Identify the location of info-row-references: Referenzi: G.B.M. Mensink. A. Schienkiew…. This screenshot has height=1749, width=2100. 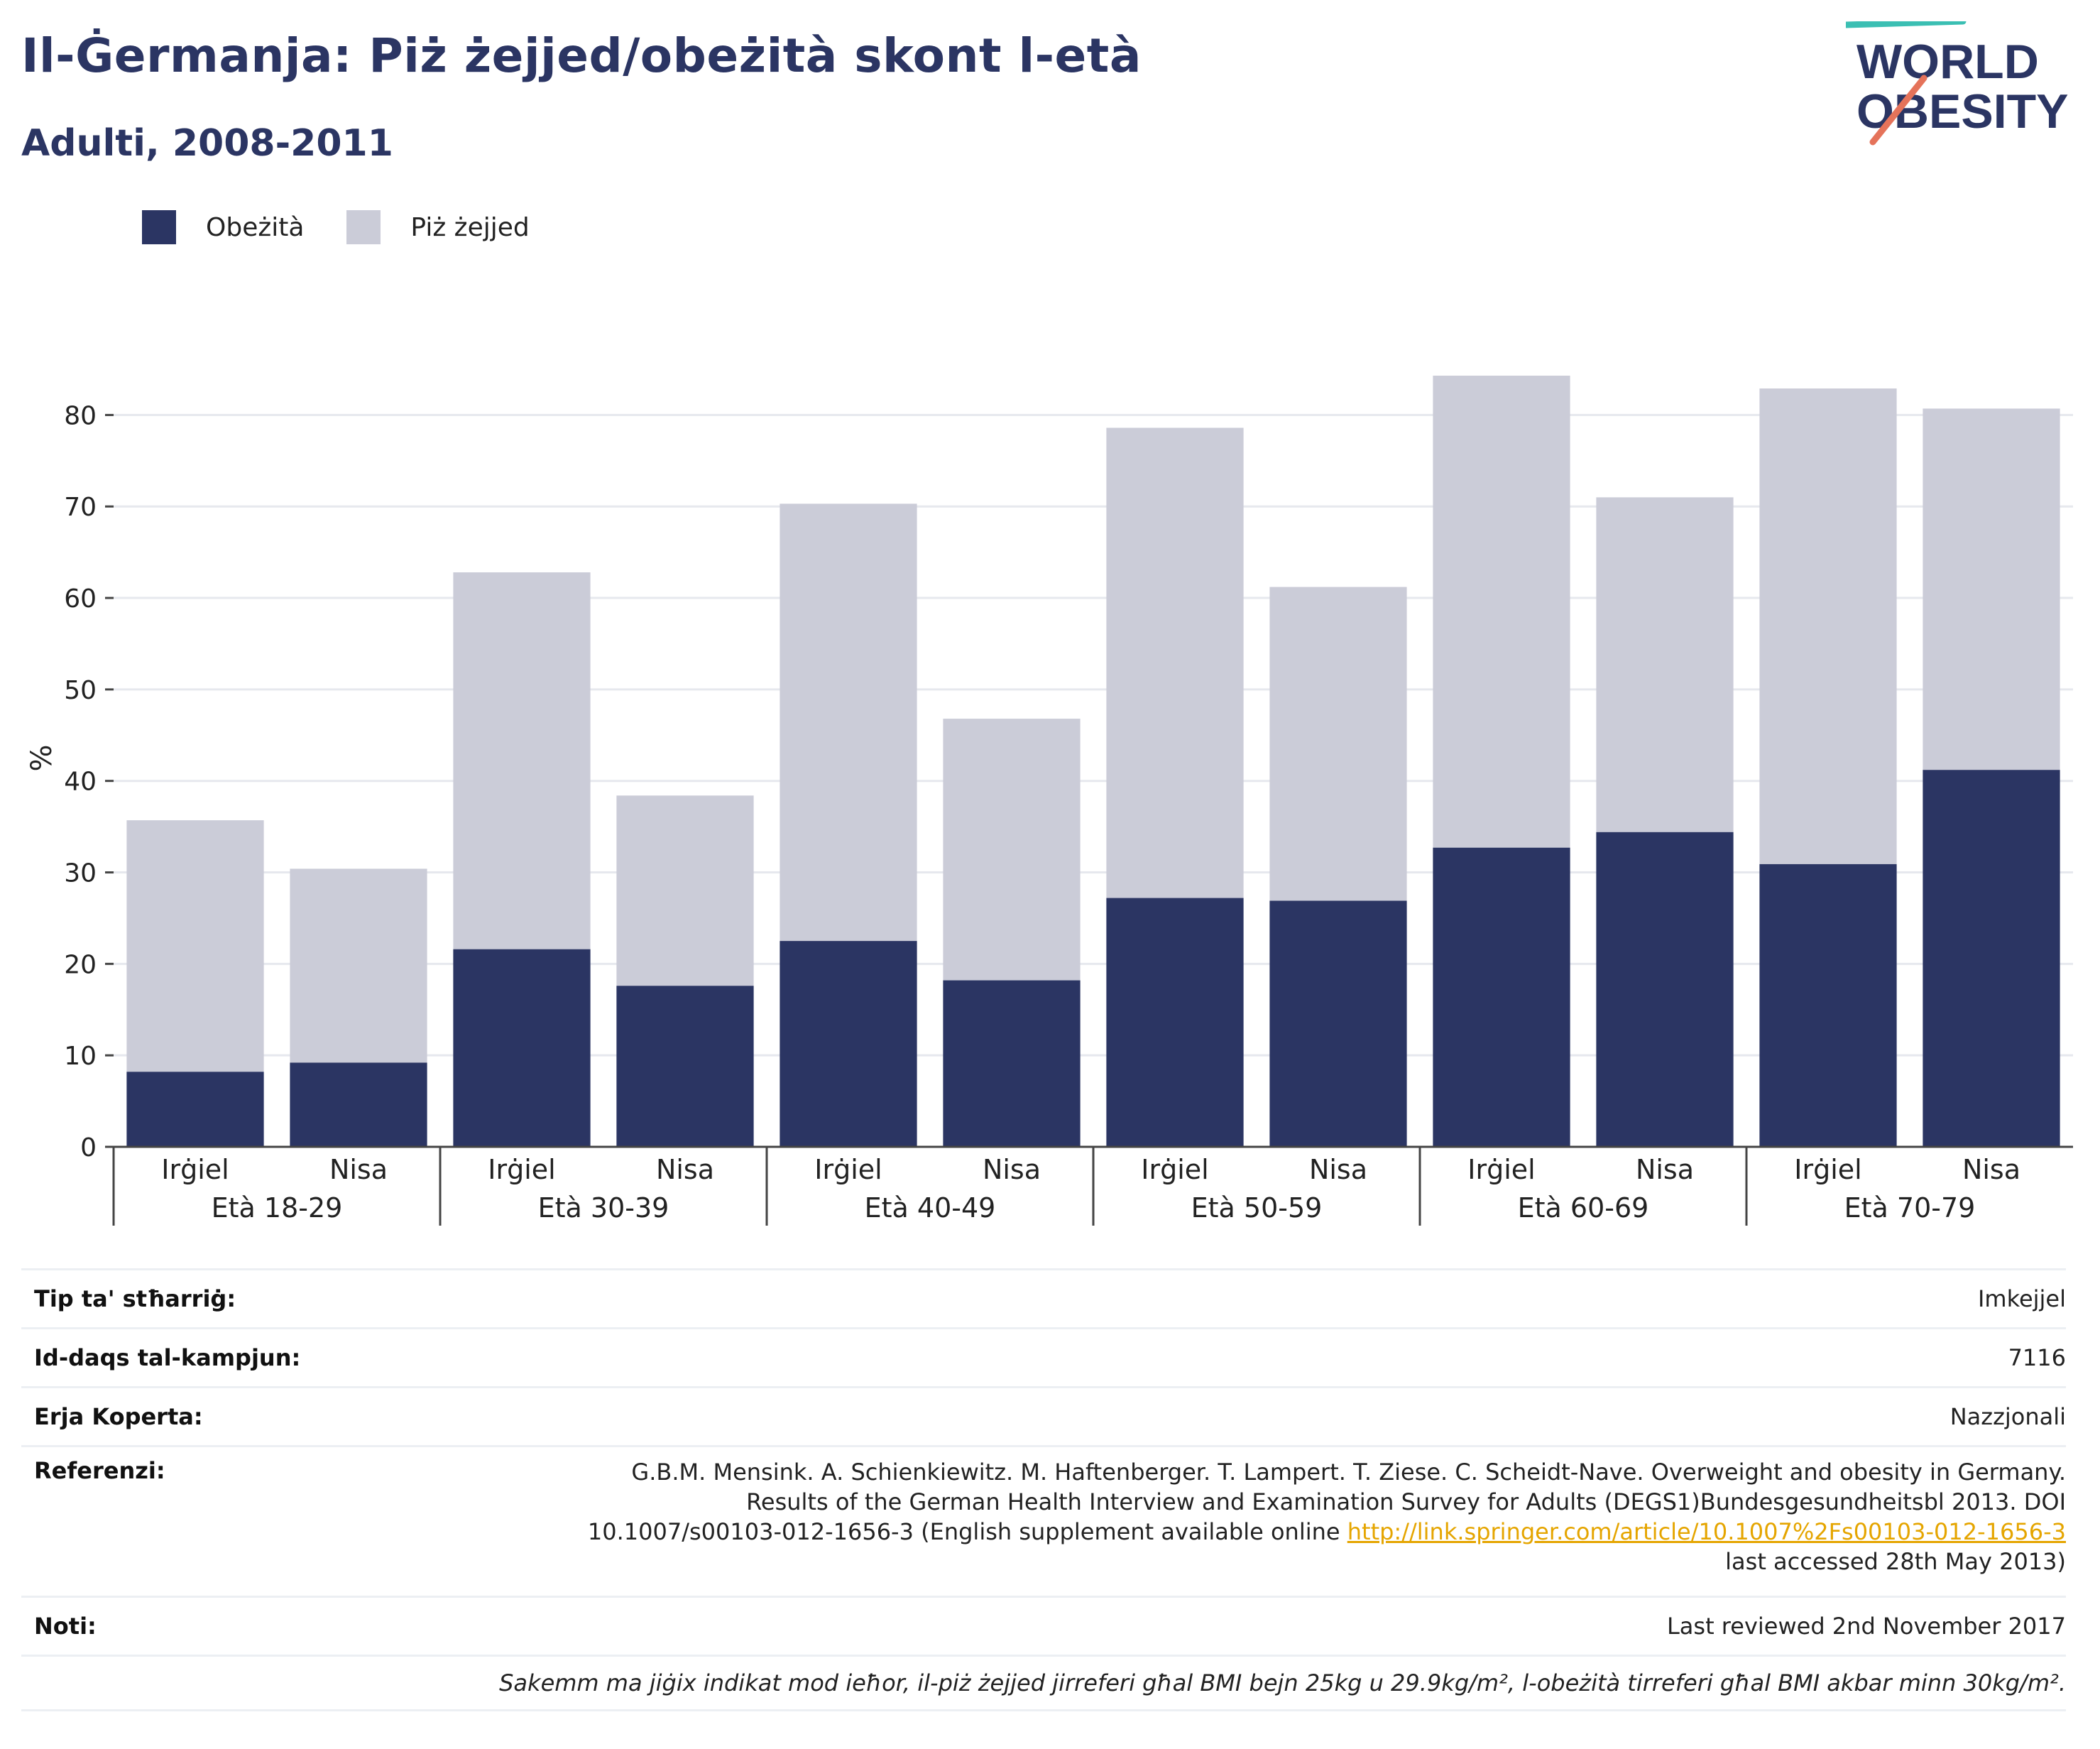
(1043, 1520).